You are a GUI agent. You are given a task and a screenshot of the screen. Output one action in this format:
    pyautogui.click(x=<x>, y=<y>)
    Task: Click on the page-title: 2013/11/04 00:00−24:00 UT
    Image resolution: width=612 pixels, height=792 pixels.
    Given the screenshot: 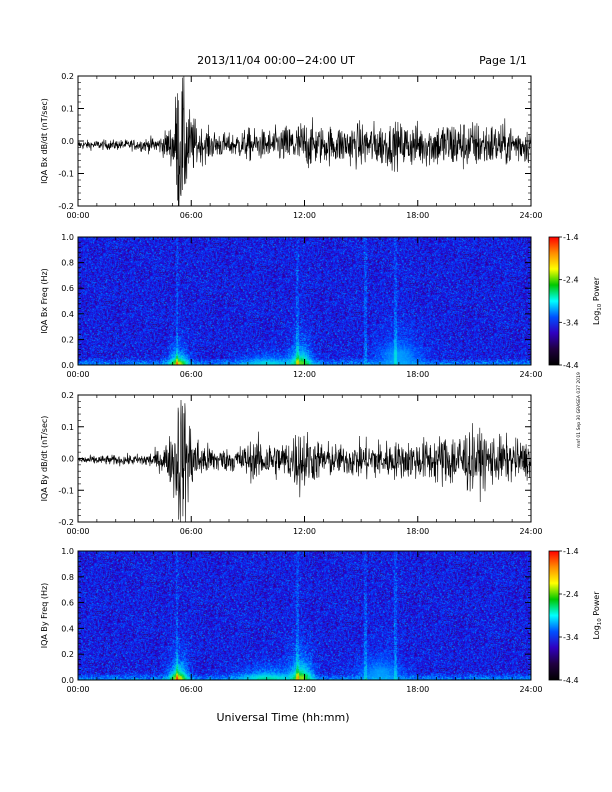 What is the action you would take?
    pyautogui.click(x=276, y=60)
    